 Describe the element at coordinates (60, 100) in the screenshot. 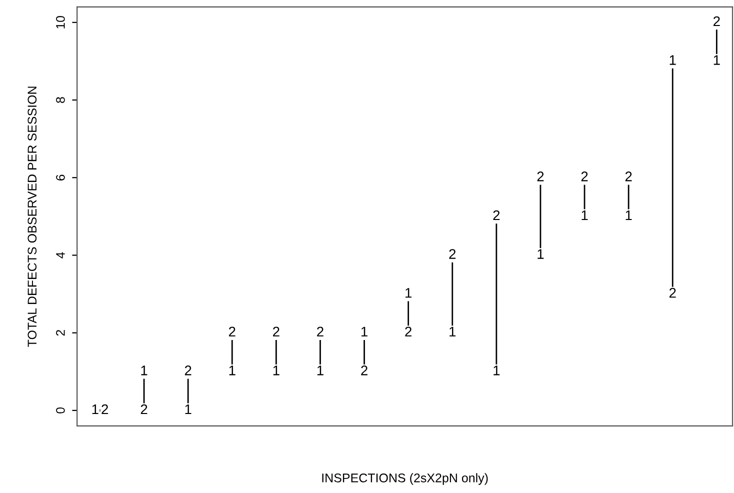

I see `y-tick-label: 8` at that location.